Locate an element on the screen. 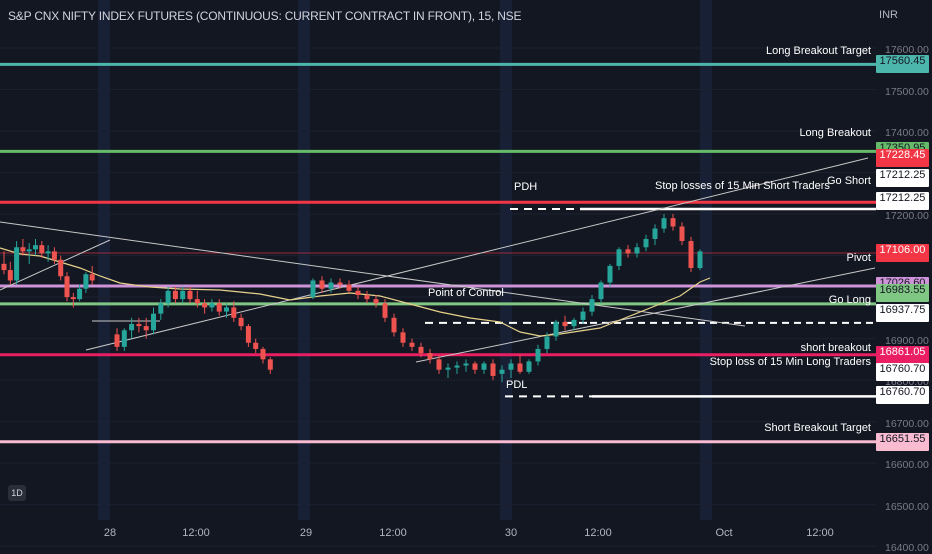 Image resolution: width=932 pixels, height=554 pixels. y-tick-label: 17500.00 is located at coordinates (907, 91).